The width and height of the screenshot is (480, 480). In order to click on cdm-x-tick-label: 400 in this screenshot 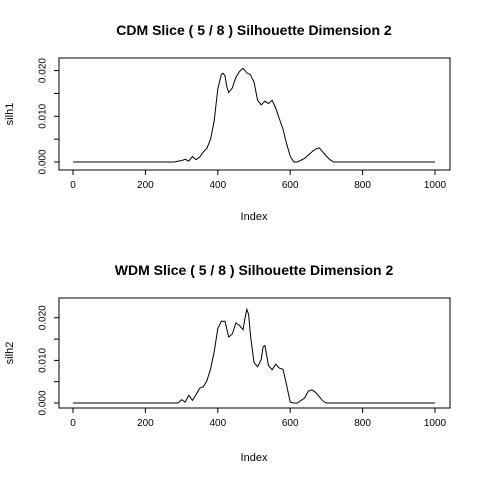, I will do `click(217, 185)`.